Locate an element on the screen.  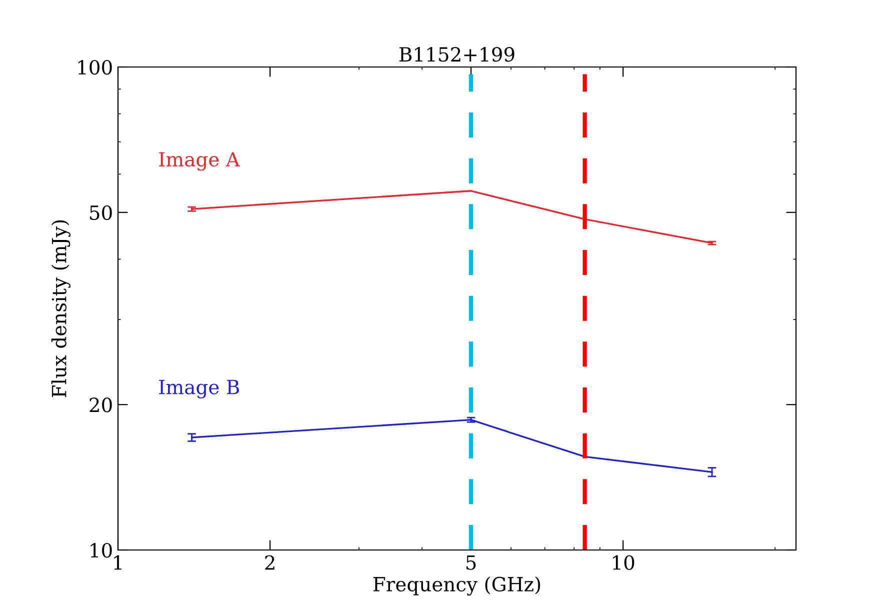
x-axis-title: Frequency (GHz) is located at coordinates (456, 586).